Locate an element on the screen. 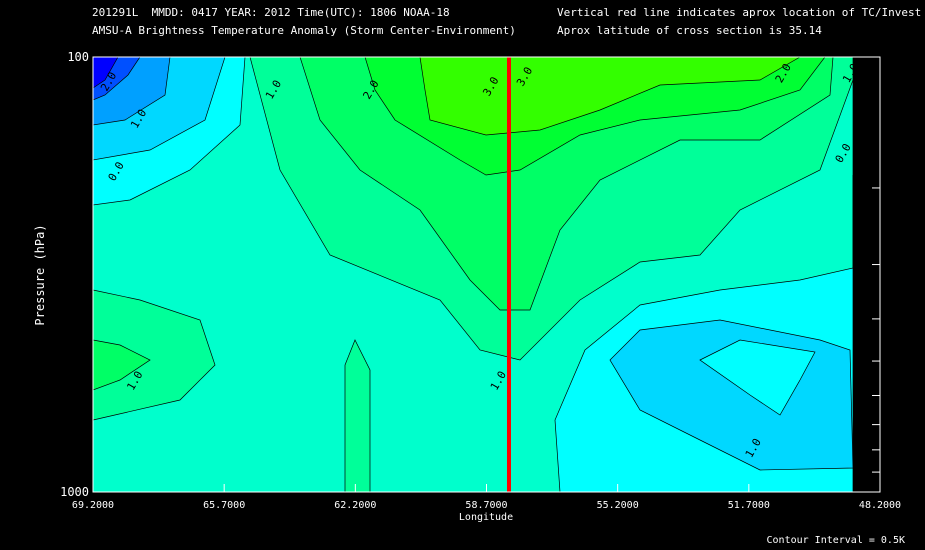  y-tick-label-1: 1000 is located at coordinates (74, 492).